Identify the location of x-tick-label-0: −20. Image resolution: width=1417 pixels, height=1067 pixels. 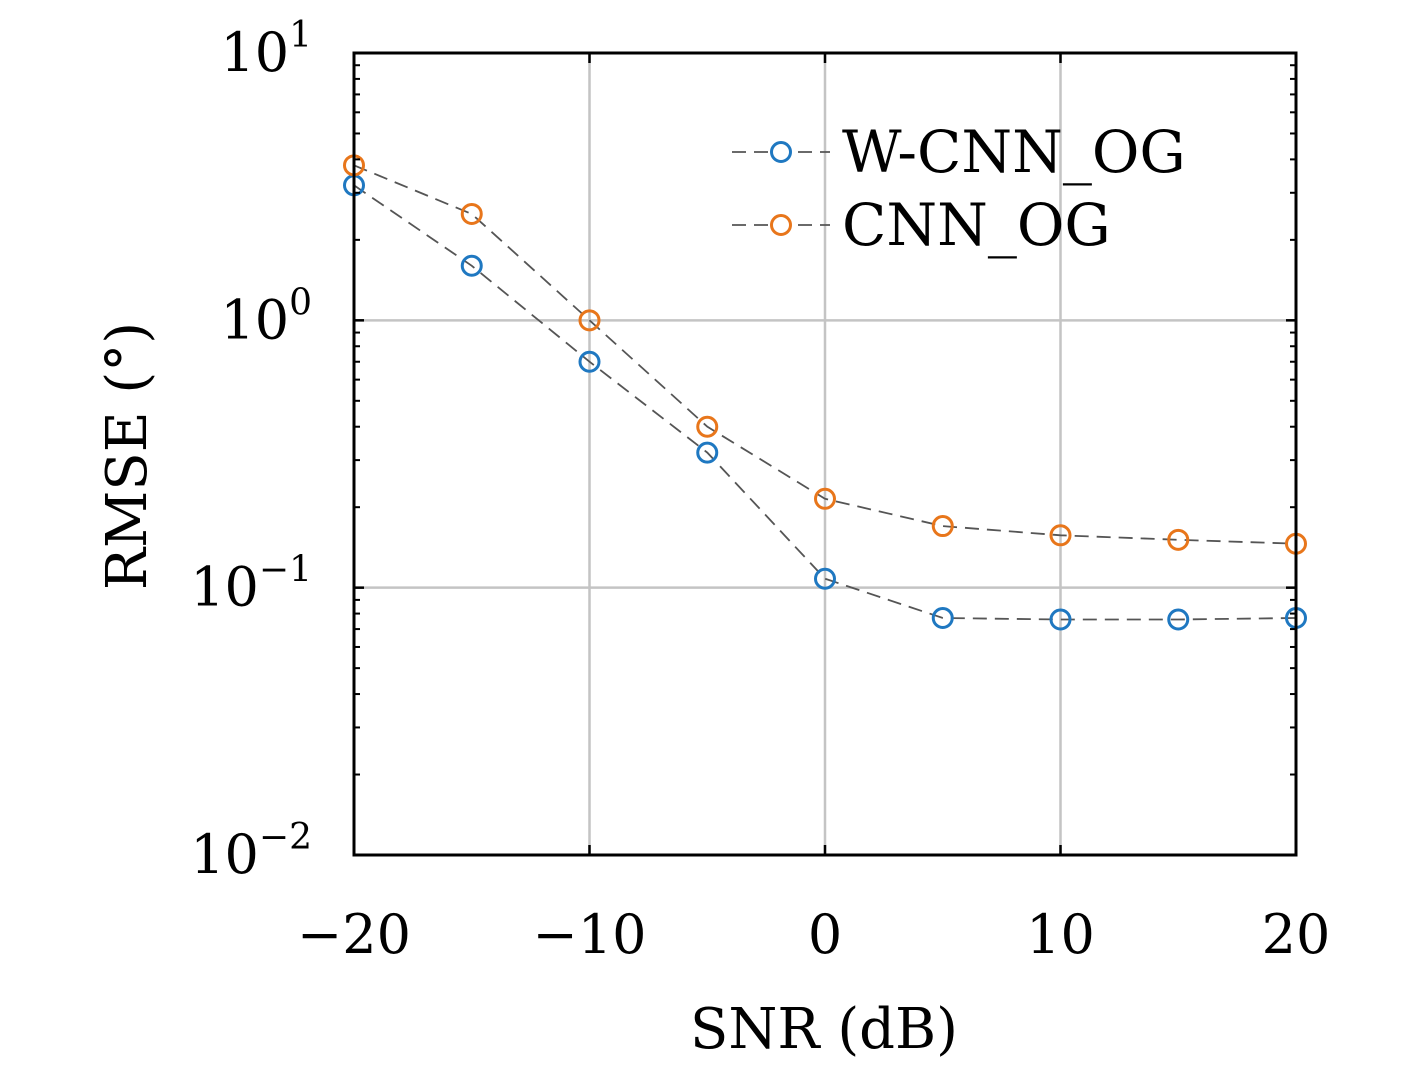
(354, 934).